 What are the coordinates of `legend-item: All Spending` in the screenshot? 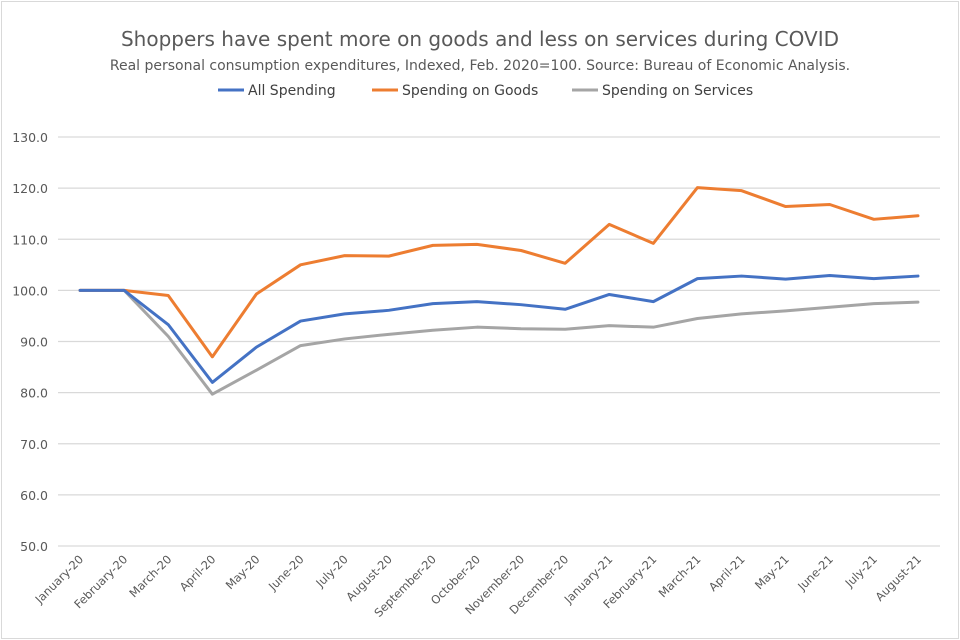 It's located at (277, 91).